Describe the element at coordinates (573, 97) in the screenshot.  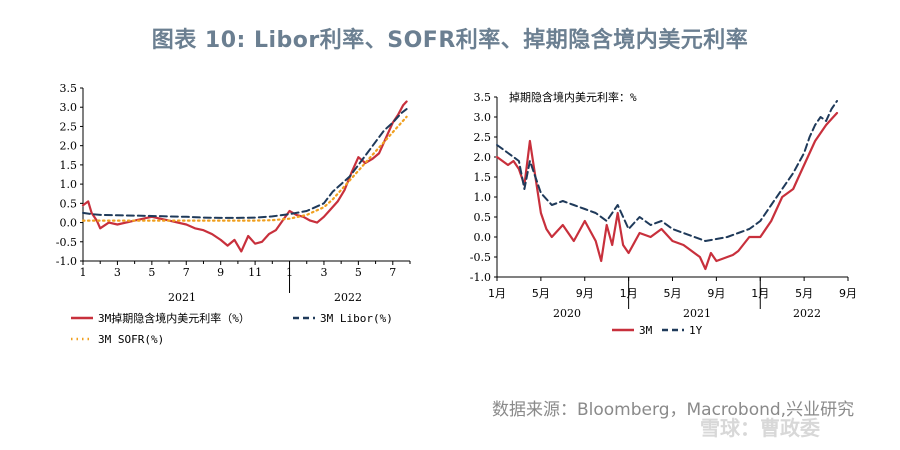
I see `inner-title: 掉期隐含境内美元利率：%` at that location.